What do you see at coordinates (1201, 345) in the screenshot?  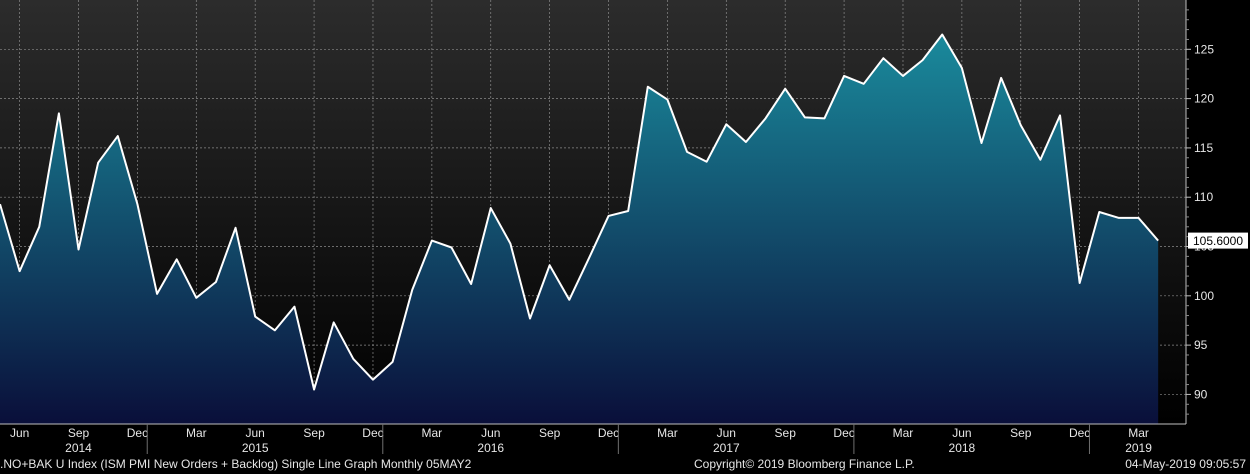 I see `y-tick-label: 95` at bounding box center [1201, 345].